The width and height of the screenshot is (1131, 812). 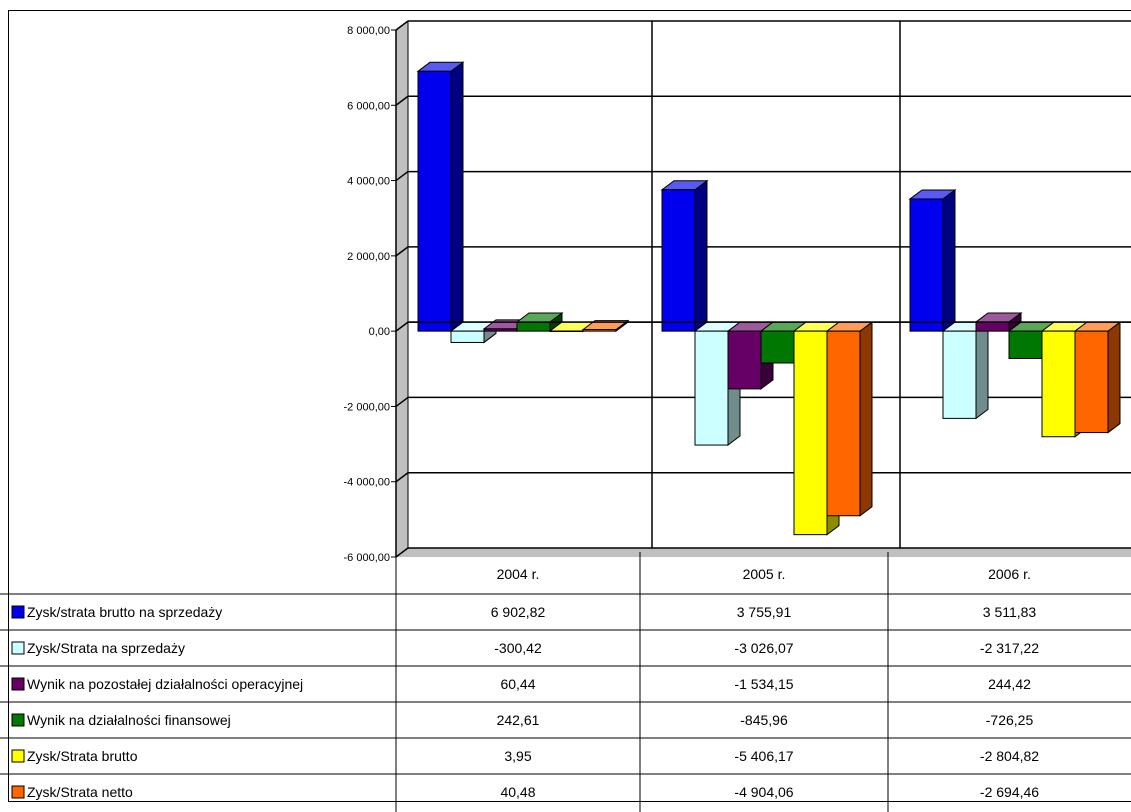 What do you see at coordinates (1009, 574) in the screenshot?
I see `category-header: 2006 r.` at bounding box center [1009, 574].